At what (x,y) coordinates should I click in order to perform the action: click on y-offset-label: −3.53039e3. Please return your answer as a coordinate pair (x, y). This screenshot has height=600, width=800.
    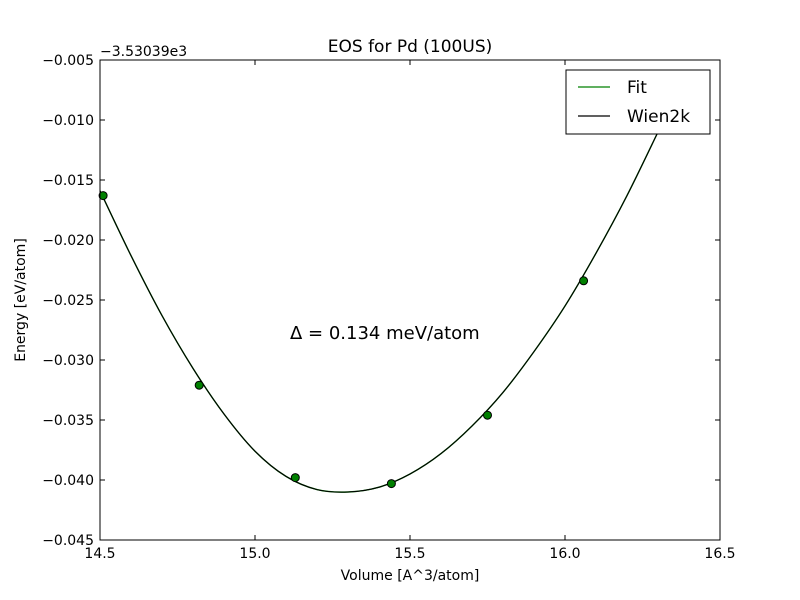
    Looking at the image, I should click on (143, 52).